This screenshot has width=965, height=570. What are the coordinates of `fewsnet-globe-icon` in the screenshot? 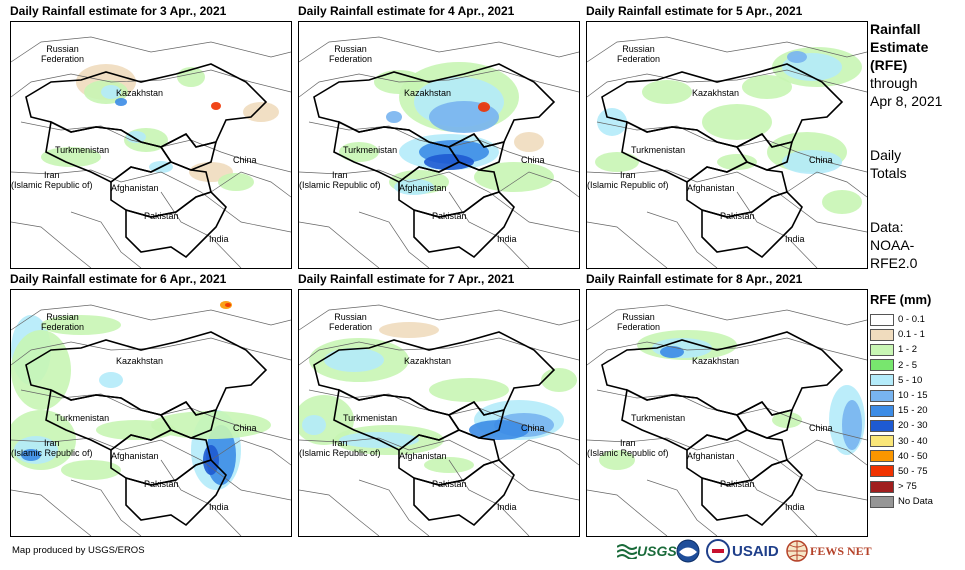 It's located at (797, 551).